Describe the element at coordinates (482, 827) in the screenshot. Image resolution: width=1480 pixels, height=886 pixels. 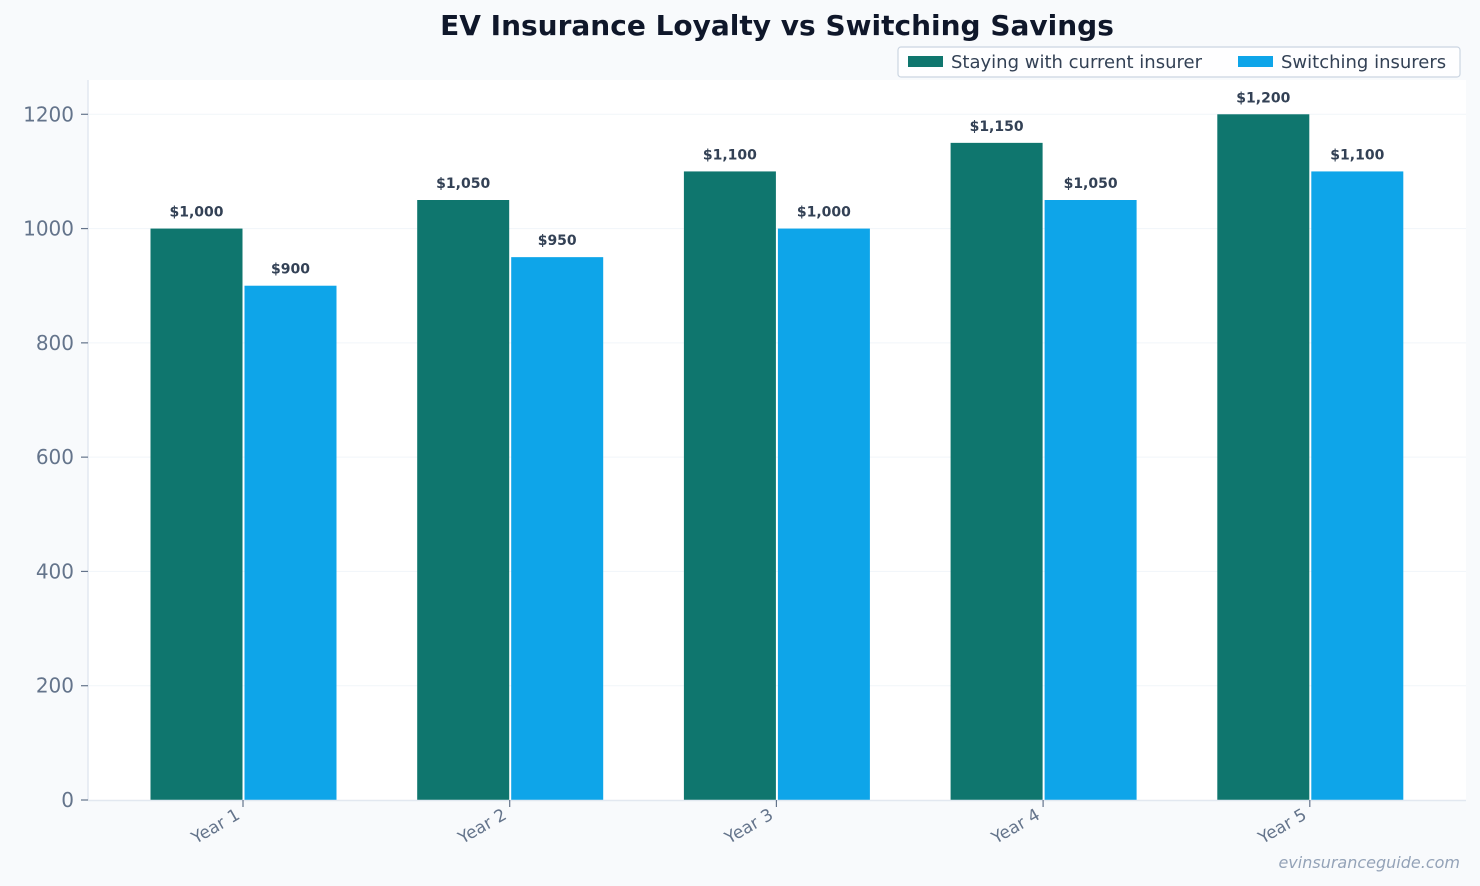
I see `x-tick-label: Year 2` at that location.